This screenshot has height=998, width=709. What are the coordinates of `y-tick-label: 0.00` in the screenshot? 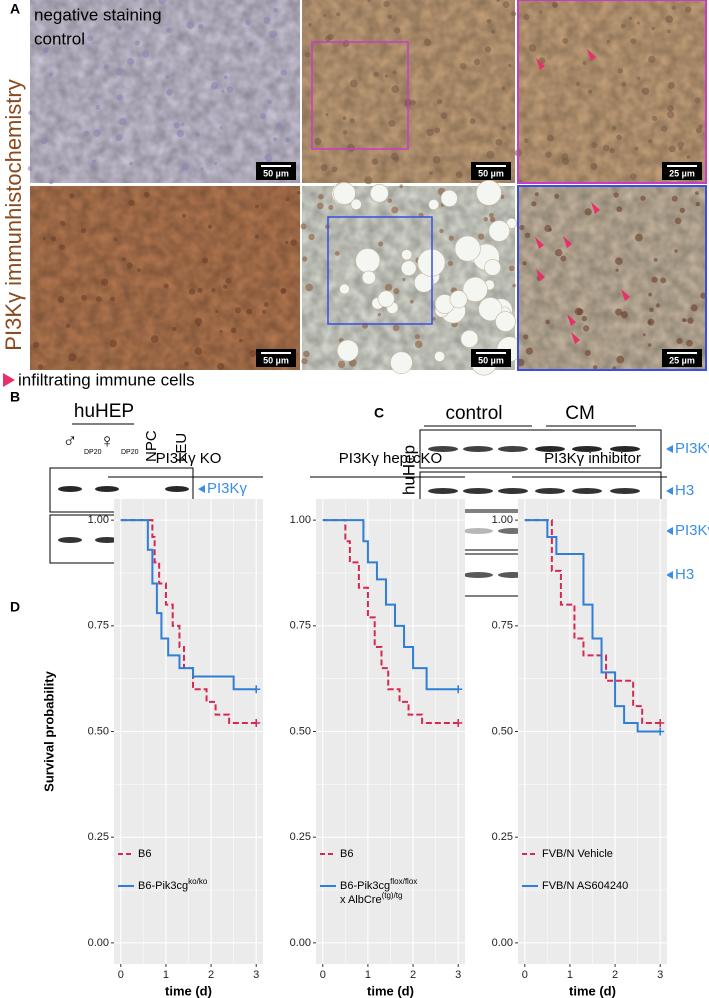 It's located at (98, 943).